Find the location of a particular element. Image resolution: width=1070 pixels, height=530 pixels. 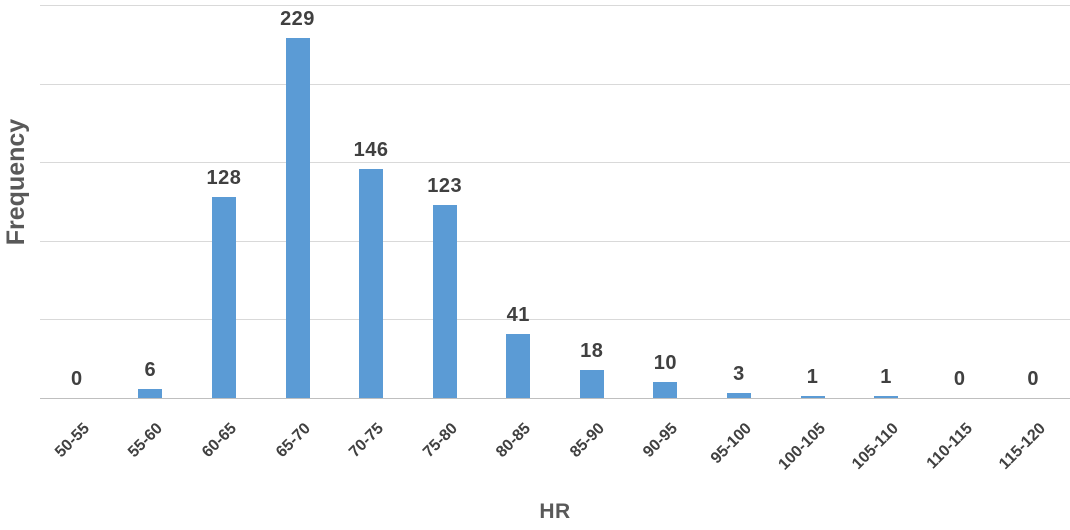

bar-value-label: 146 is located at coordinates (371, 149).